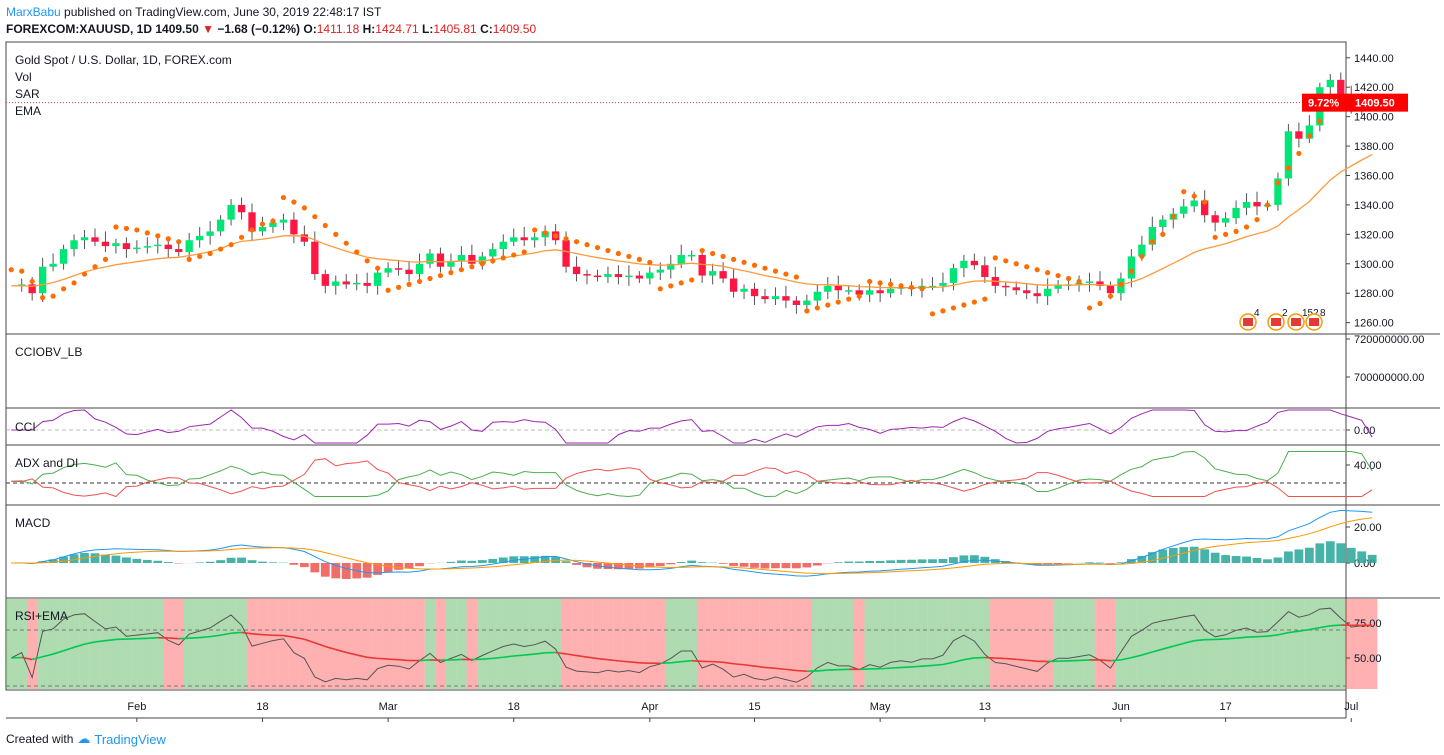 The height and width of the screenshot is (755, 1444). Describe the element at coordinates (49, 352) in the screenshot. I see `cciobv-pane-title: CCIOBV_LB` at that location.